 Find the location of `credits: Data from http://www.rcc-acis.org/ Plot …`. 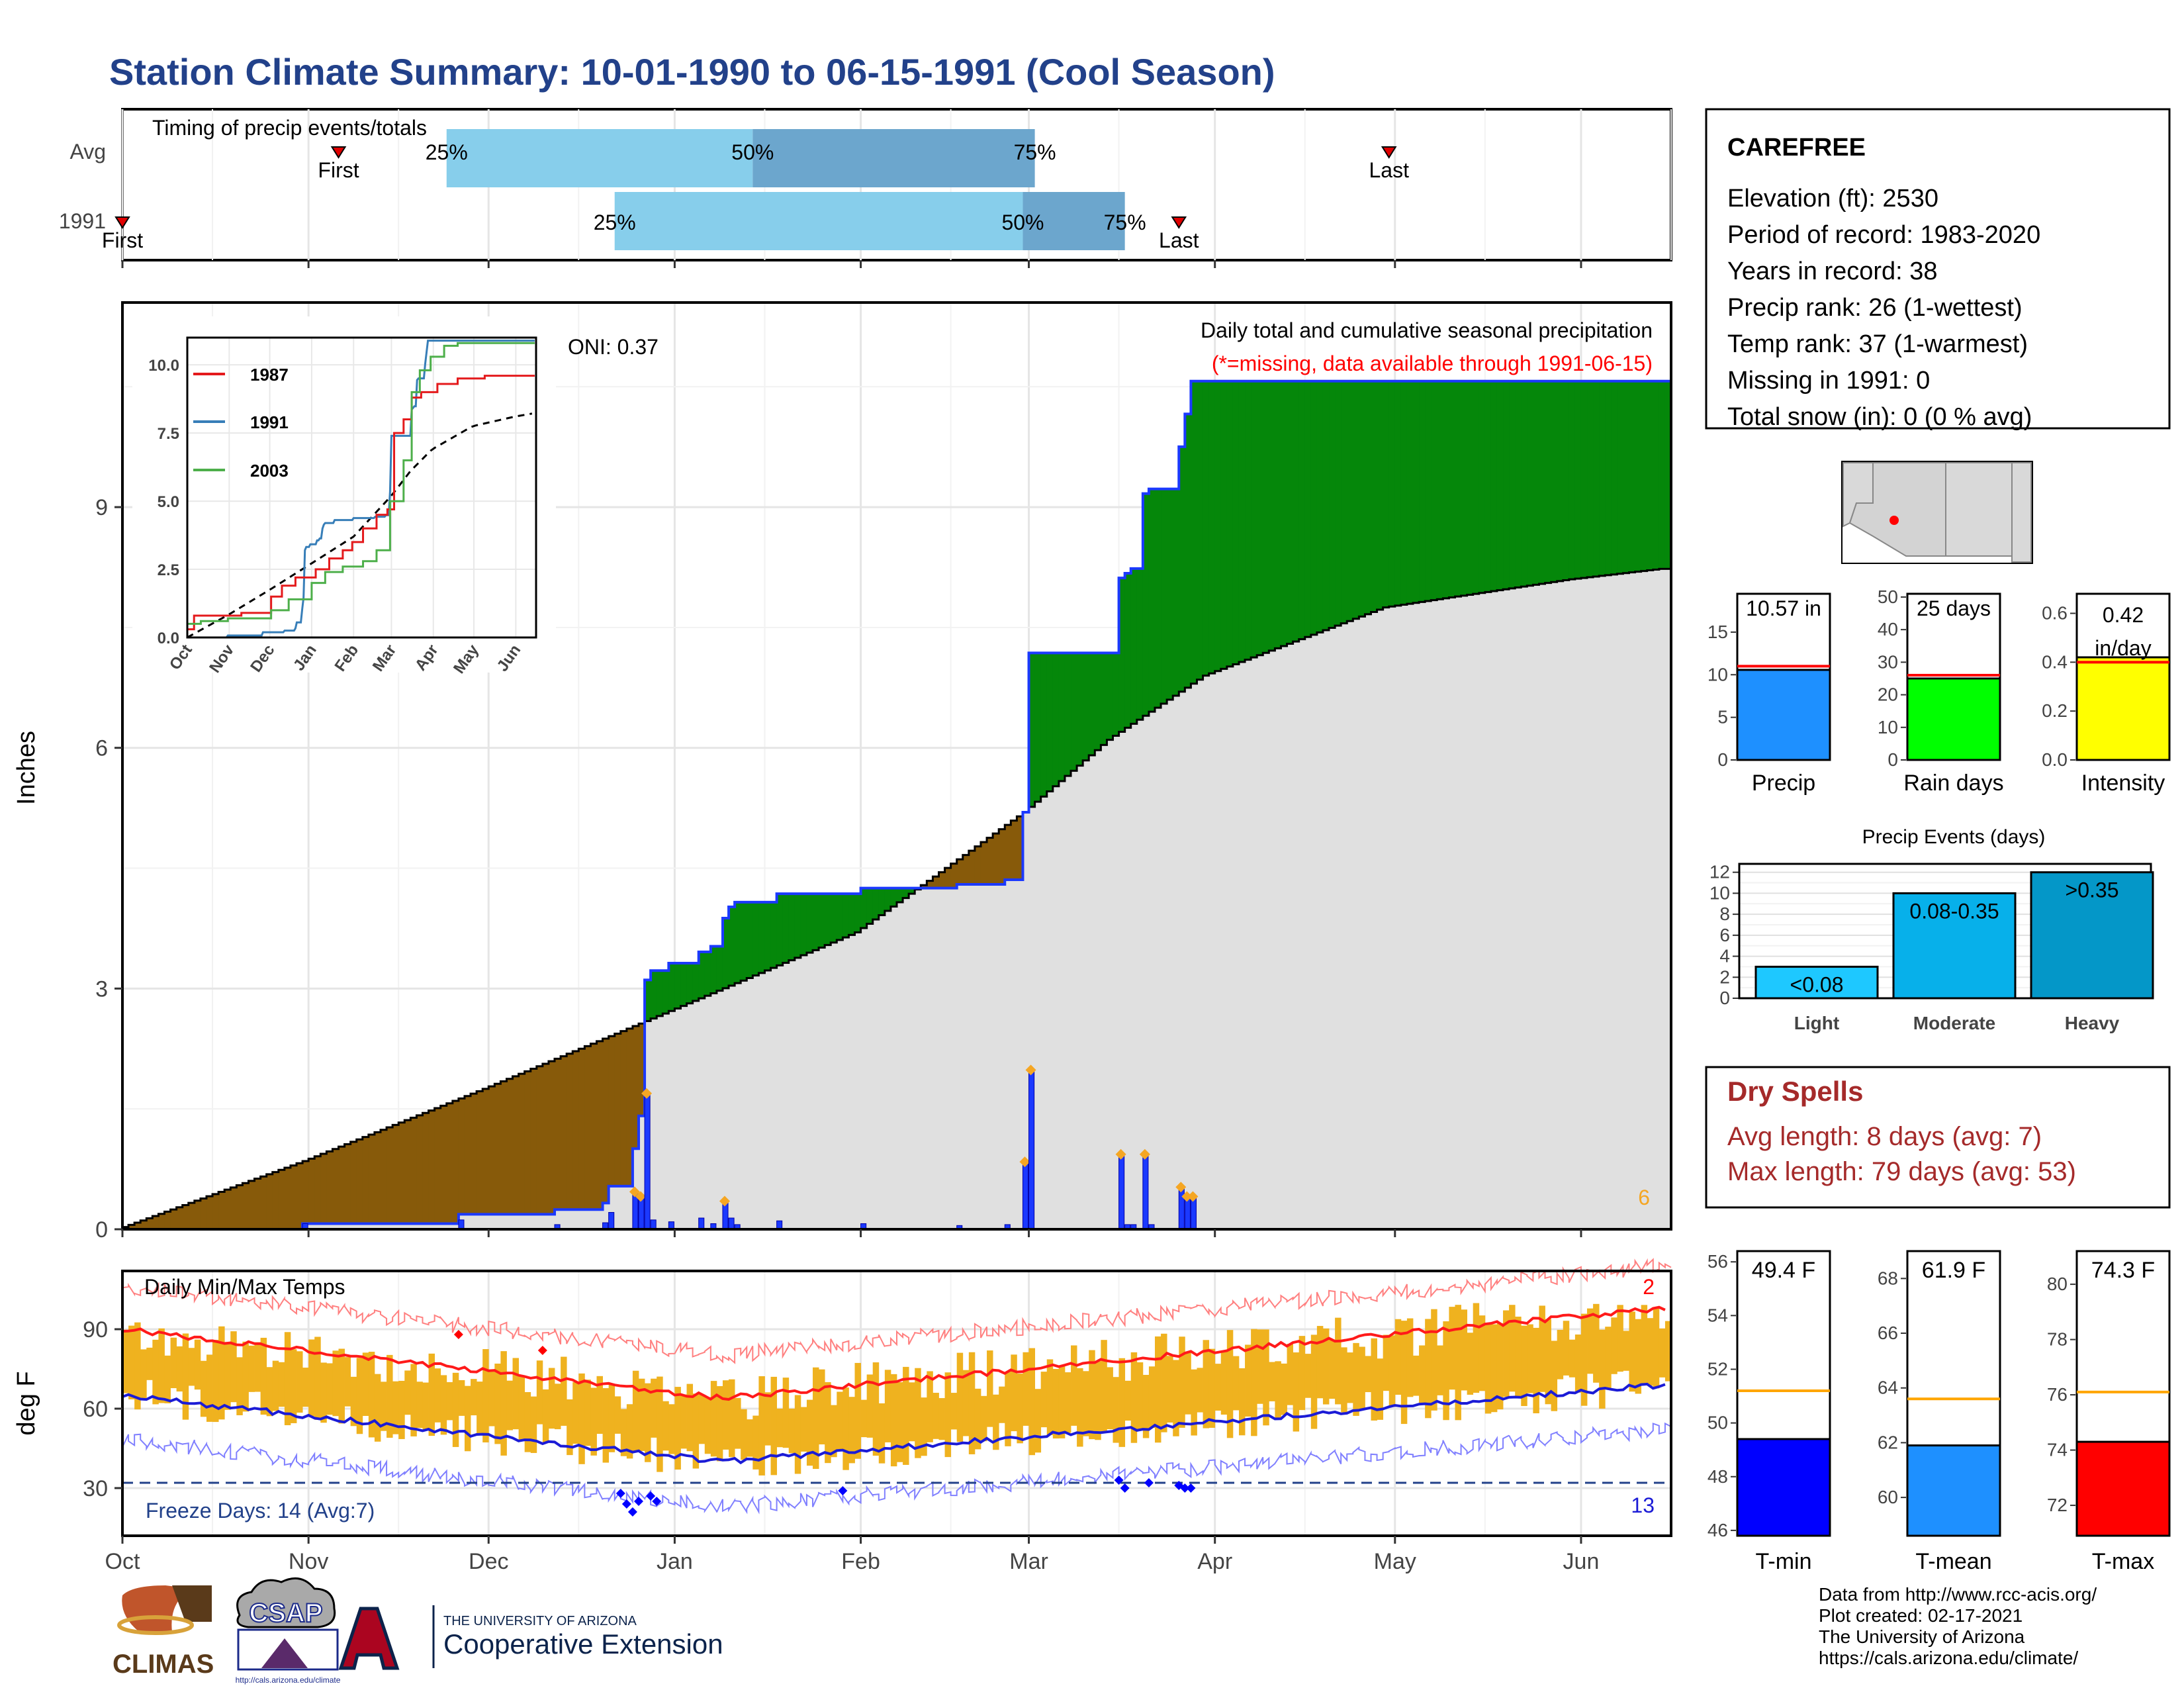

credits: Data from http://www.rcc-acis.org/ Plot … is located at coordinates (1958, 1626).